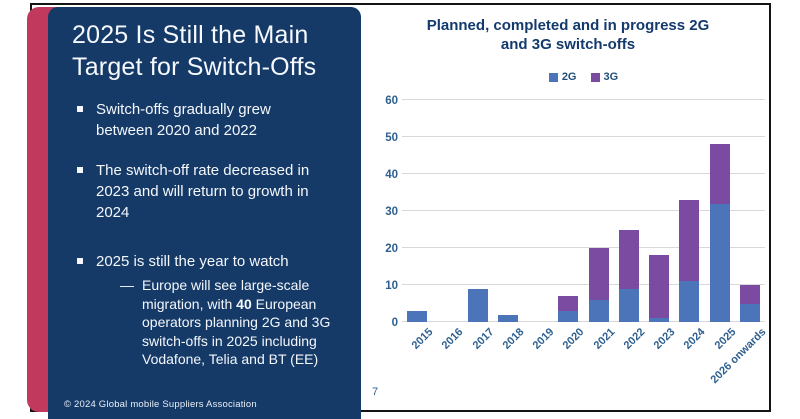  Describe the element at coordinates (244, 303) in the screenshot. I see `sub-bullet-bold-number: 40` at that location.